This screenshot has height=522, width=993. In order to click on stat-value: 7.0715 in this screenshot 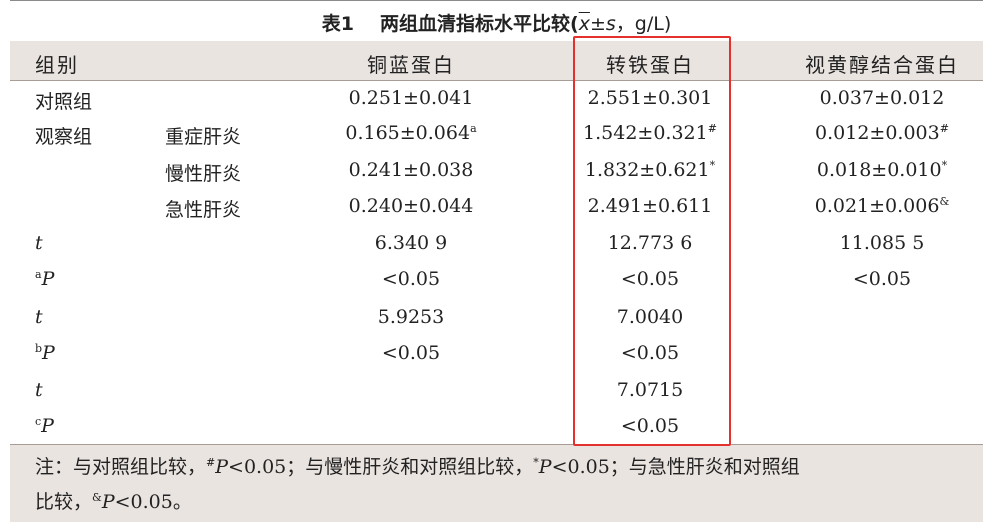, I will do `click(650, 390)`.